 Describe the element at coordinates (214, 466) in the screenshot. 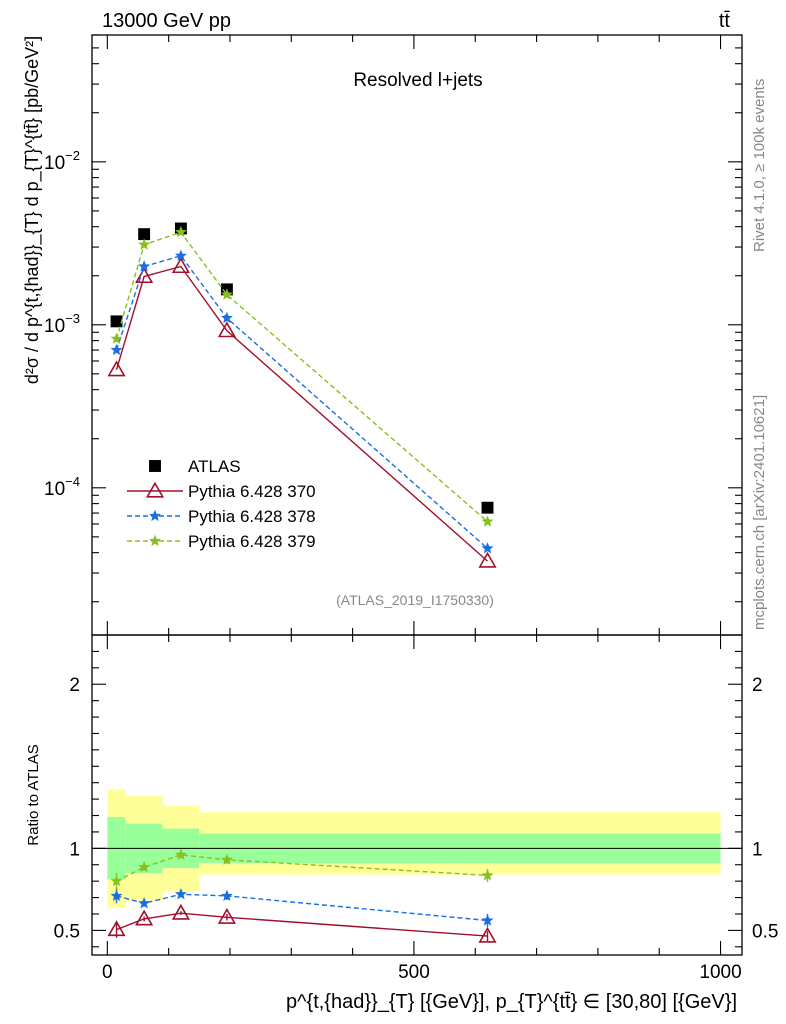

I see `legend-label: ATLAS` at that location.